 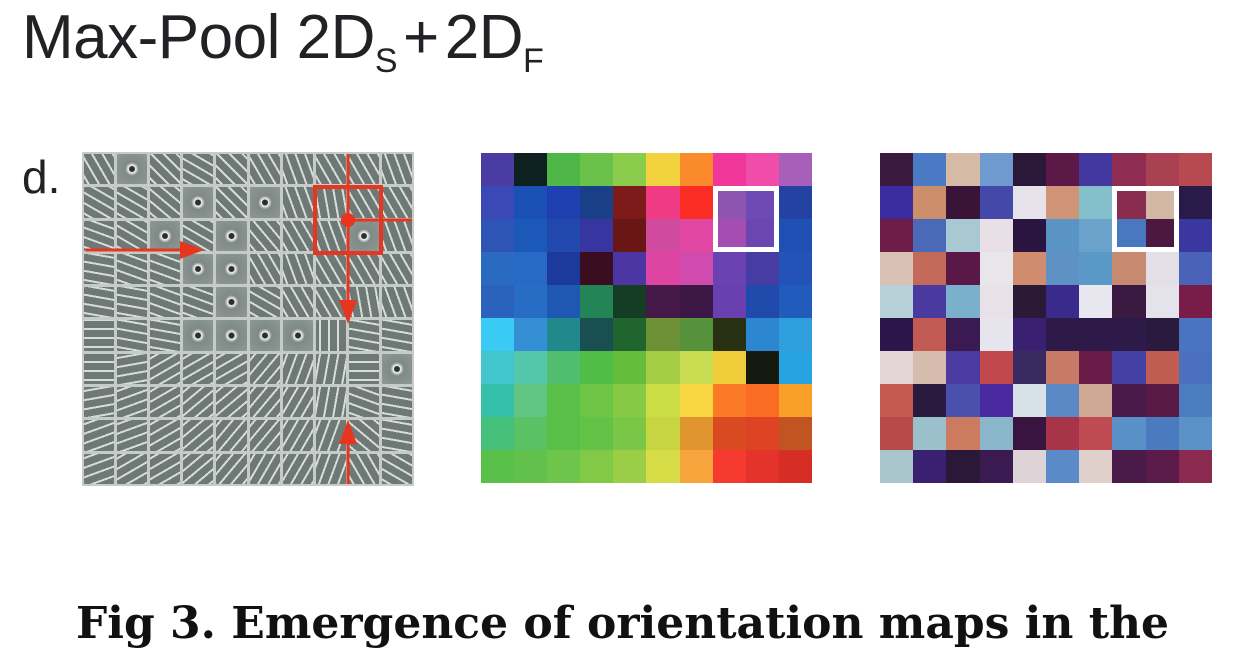 I want to click on title-subscript-f: F, so click(x=533, y=61).